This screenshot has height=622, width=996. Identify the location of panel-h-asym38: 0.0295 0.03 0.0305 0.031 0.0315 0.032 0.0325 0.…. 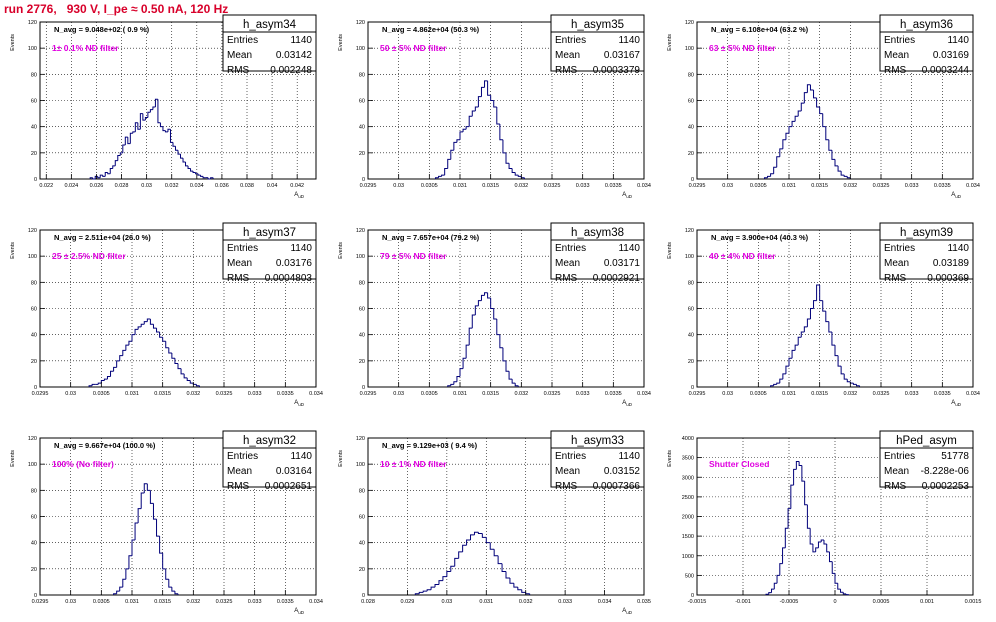
(494, 314).